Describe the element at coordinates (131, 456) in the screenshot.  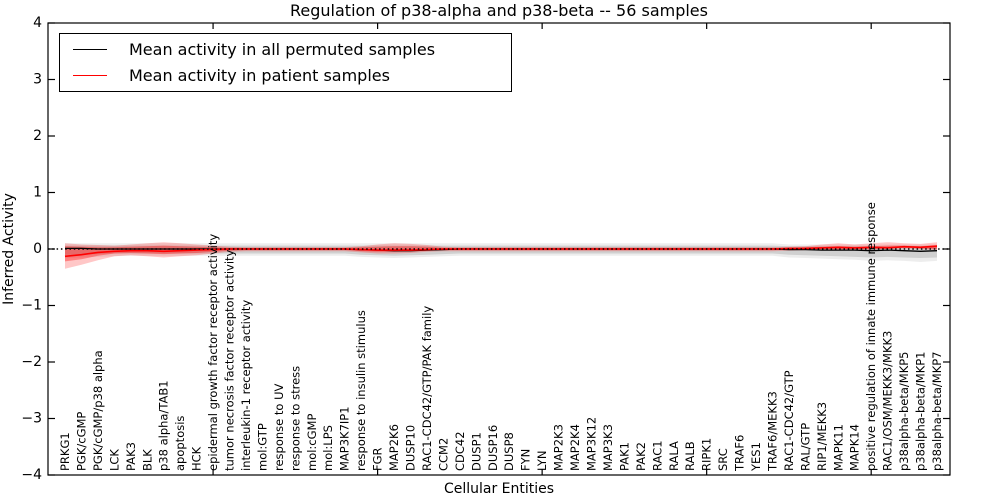
I see `x-category-label: PAK3` at that location.